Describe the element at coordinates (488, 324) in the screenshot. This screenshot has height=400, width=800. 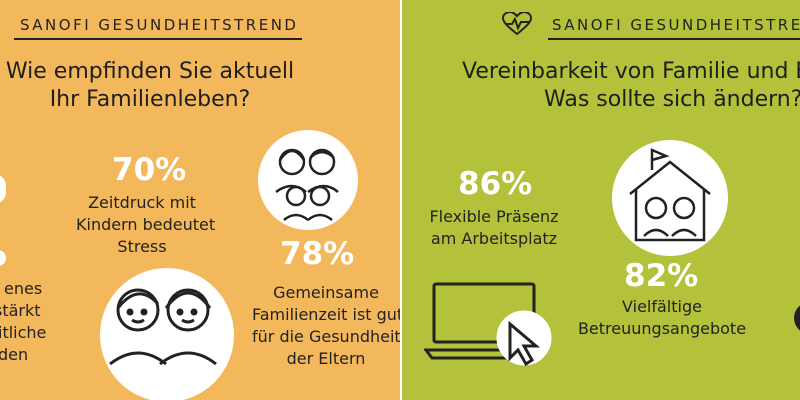
I see `laptop-cursor-icon` at that location.